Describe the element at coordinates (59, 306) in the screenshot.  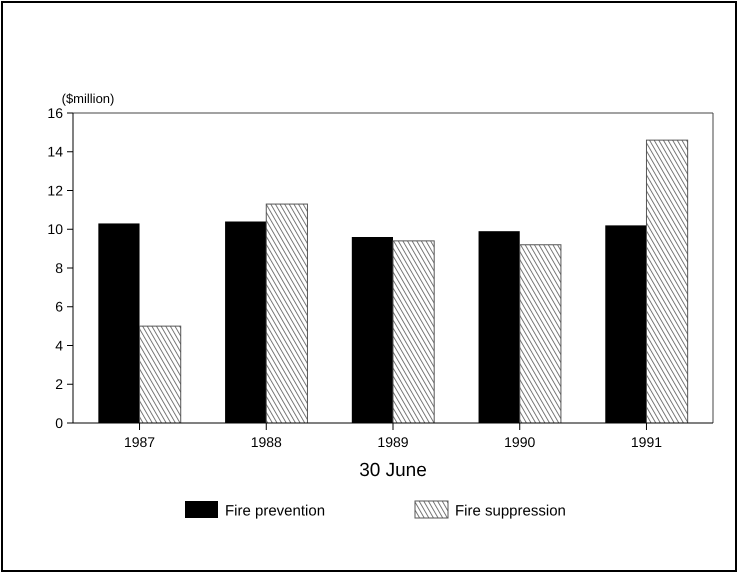
I see `y-tick-label: 6` at that location.